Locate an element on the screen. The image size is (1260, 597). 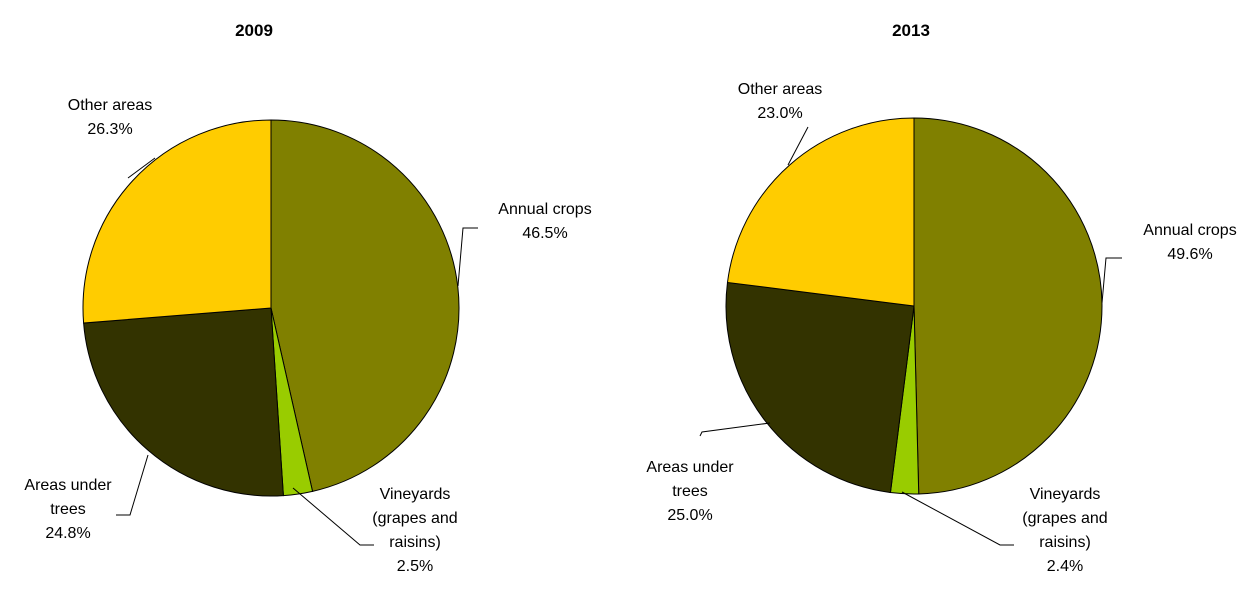
slice-value-label: 49.6% is located at coordinates (1189, 254).